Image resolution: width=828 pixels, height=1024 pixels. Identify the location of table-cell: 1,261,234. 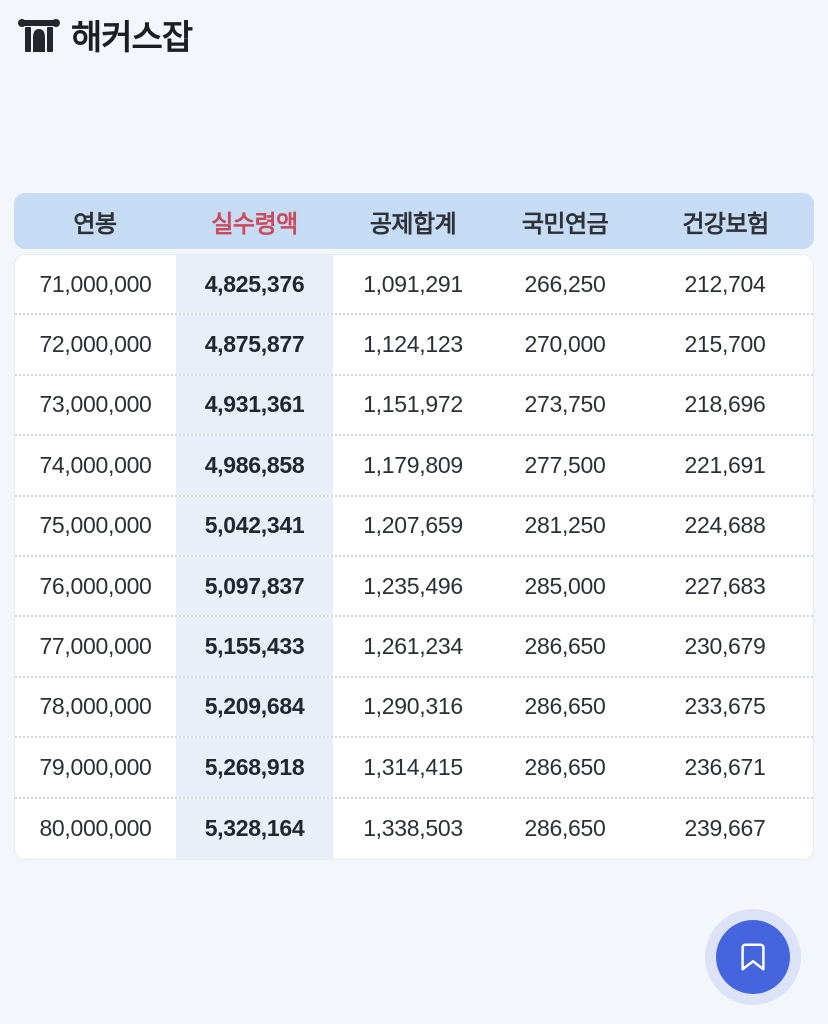
(413, 646).